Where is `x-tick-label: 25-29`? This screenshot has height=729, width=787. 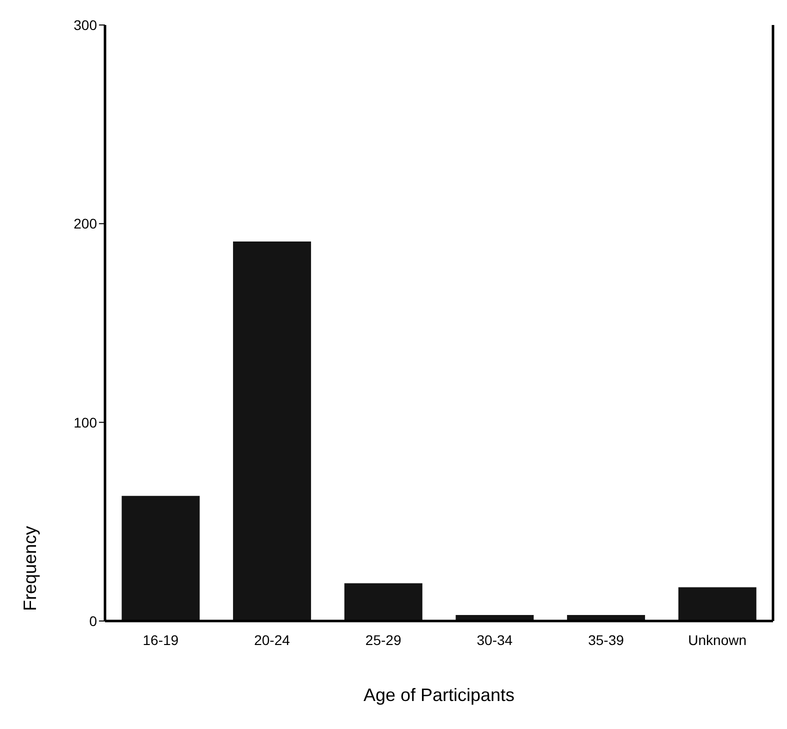 x-tick-label: 25-29 is located at coordinates (383, 640).